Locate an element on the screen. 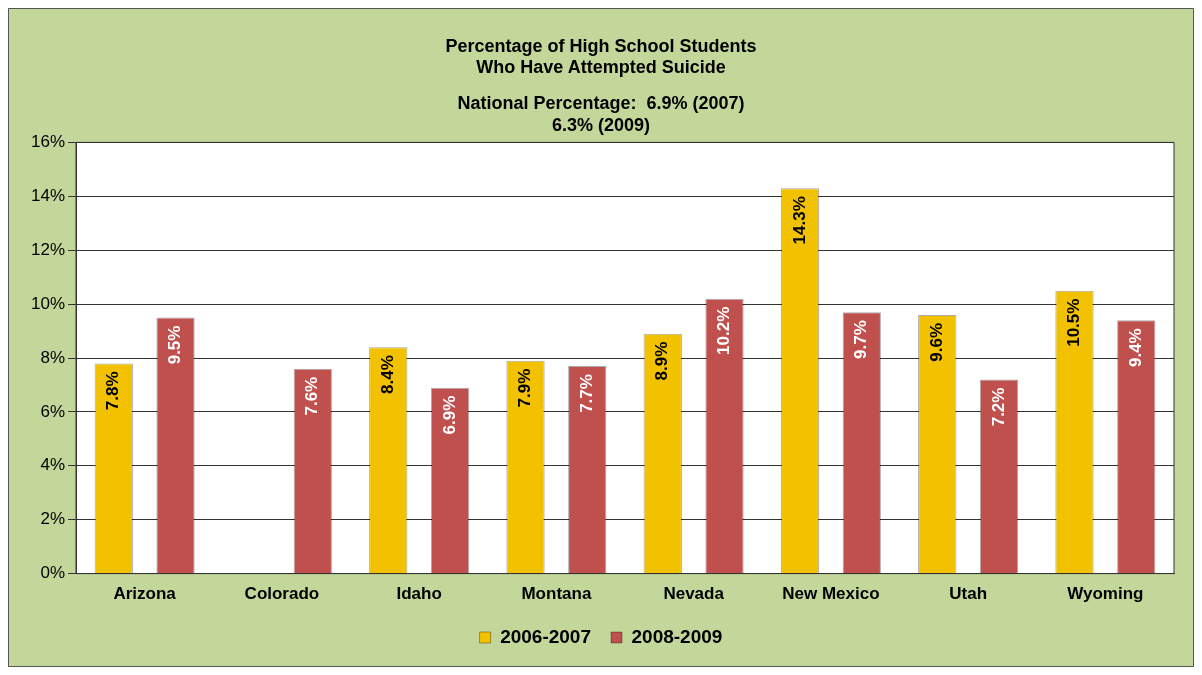 The image size is (1202, 675). data-label: 10.2% is located at coordinates (724, 330).